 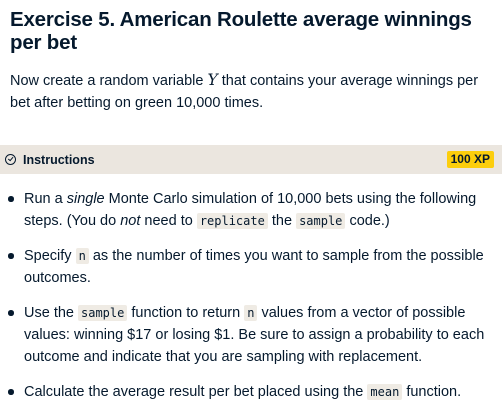 I want to click on inline-code: mean, so click(x=385, y=392).